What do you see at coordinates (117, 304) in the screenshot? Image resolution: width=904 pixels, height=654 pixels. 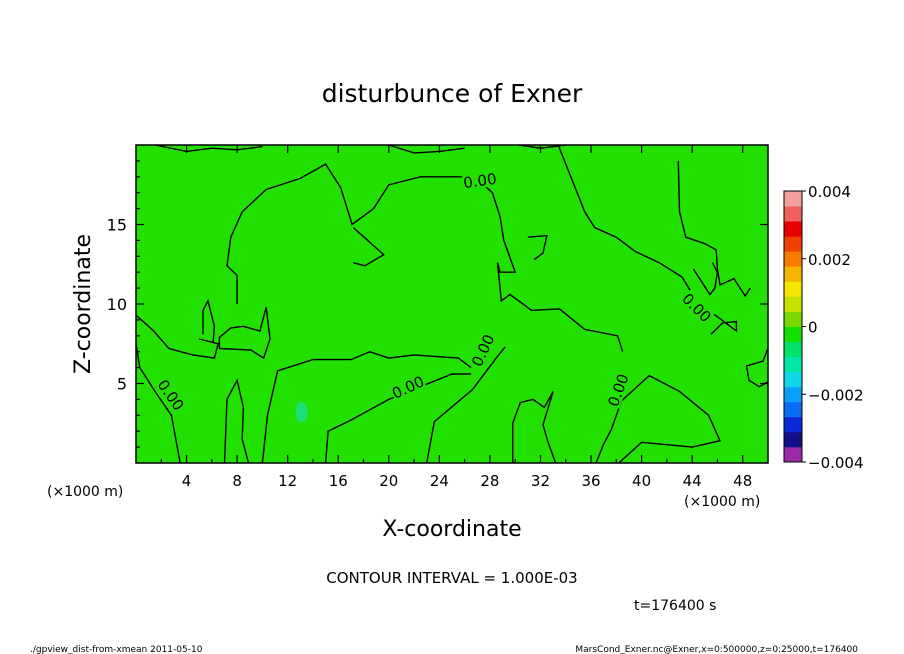 I see `y-tick-label: 10` at bounding box center [117, 304].